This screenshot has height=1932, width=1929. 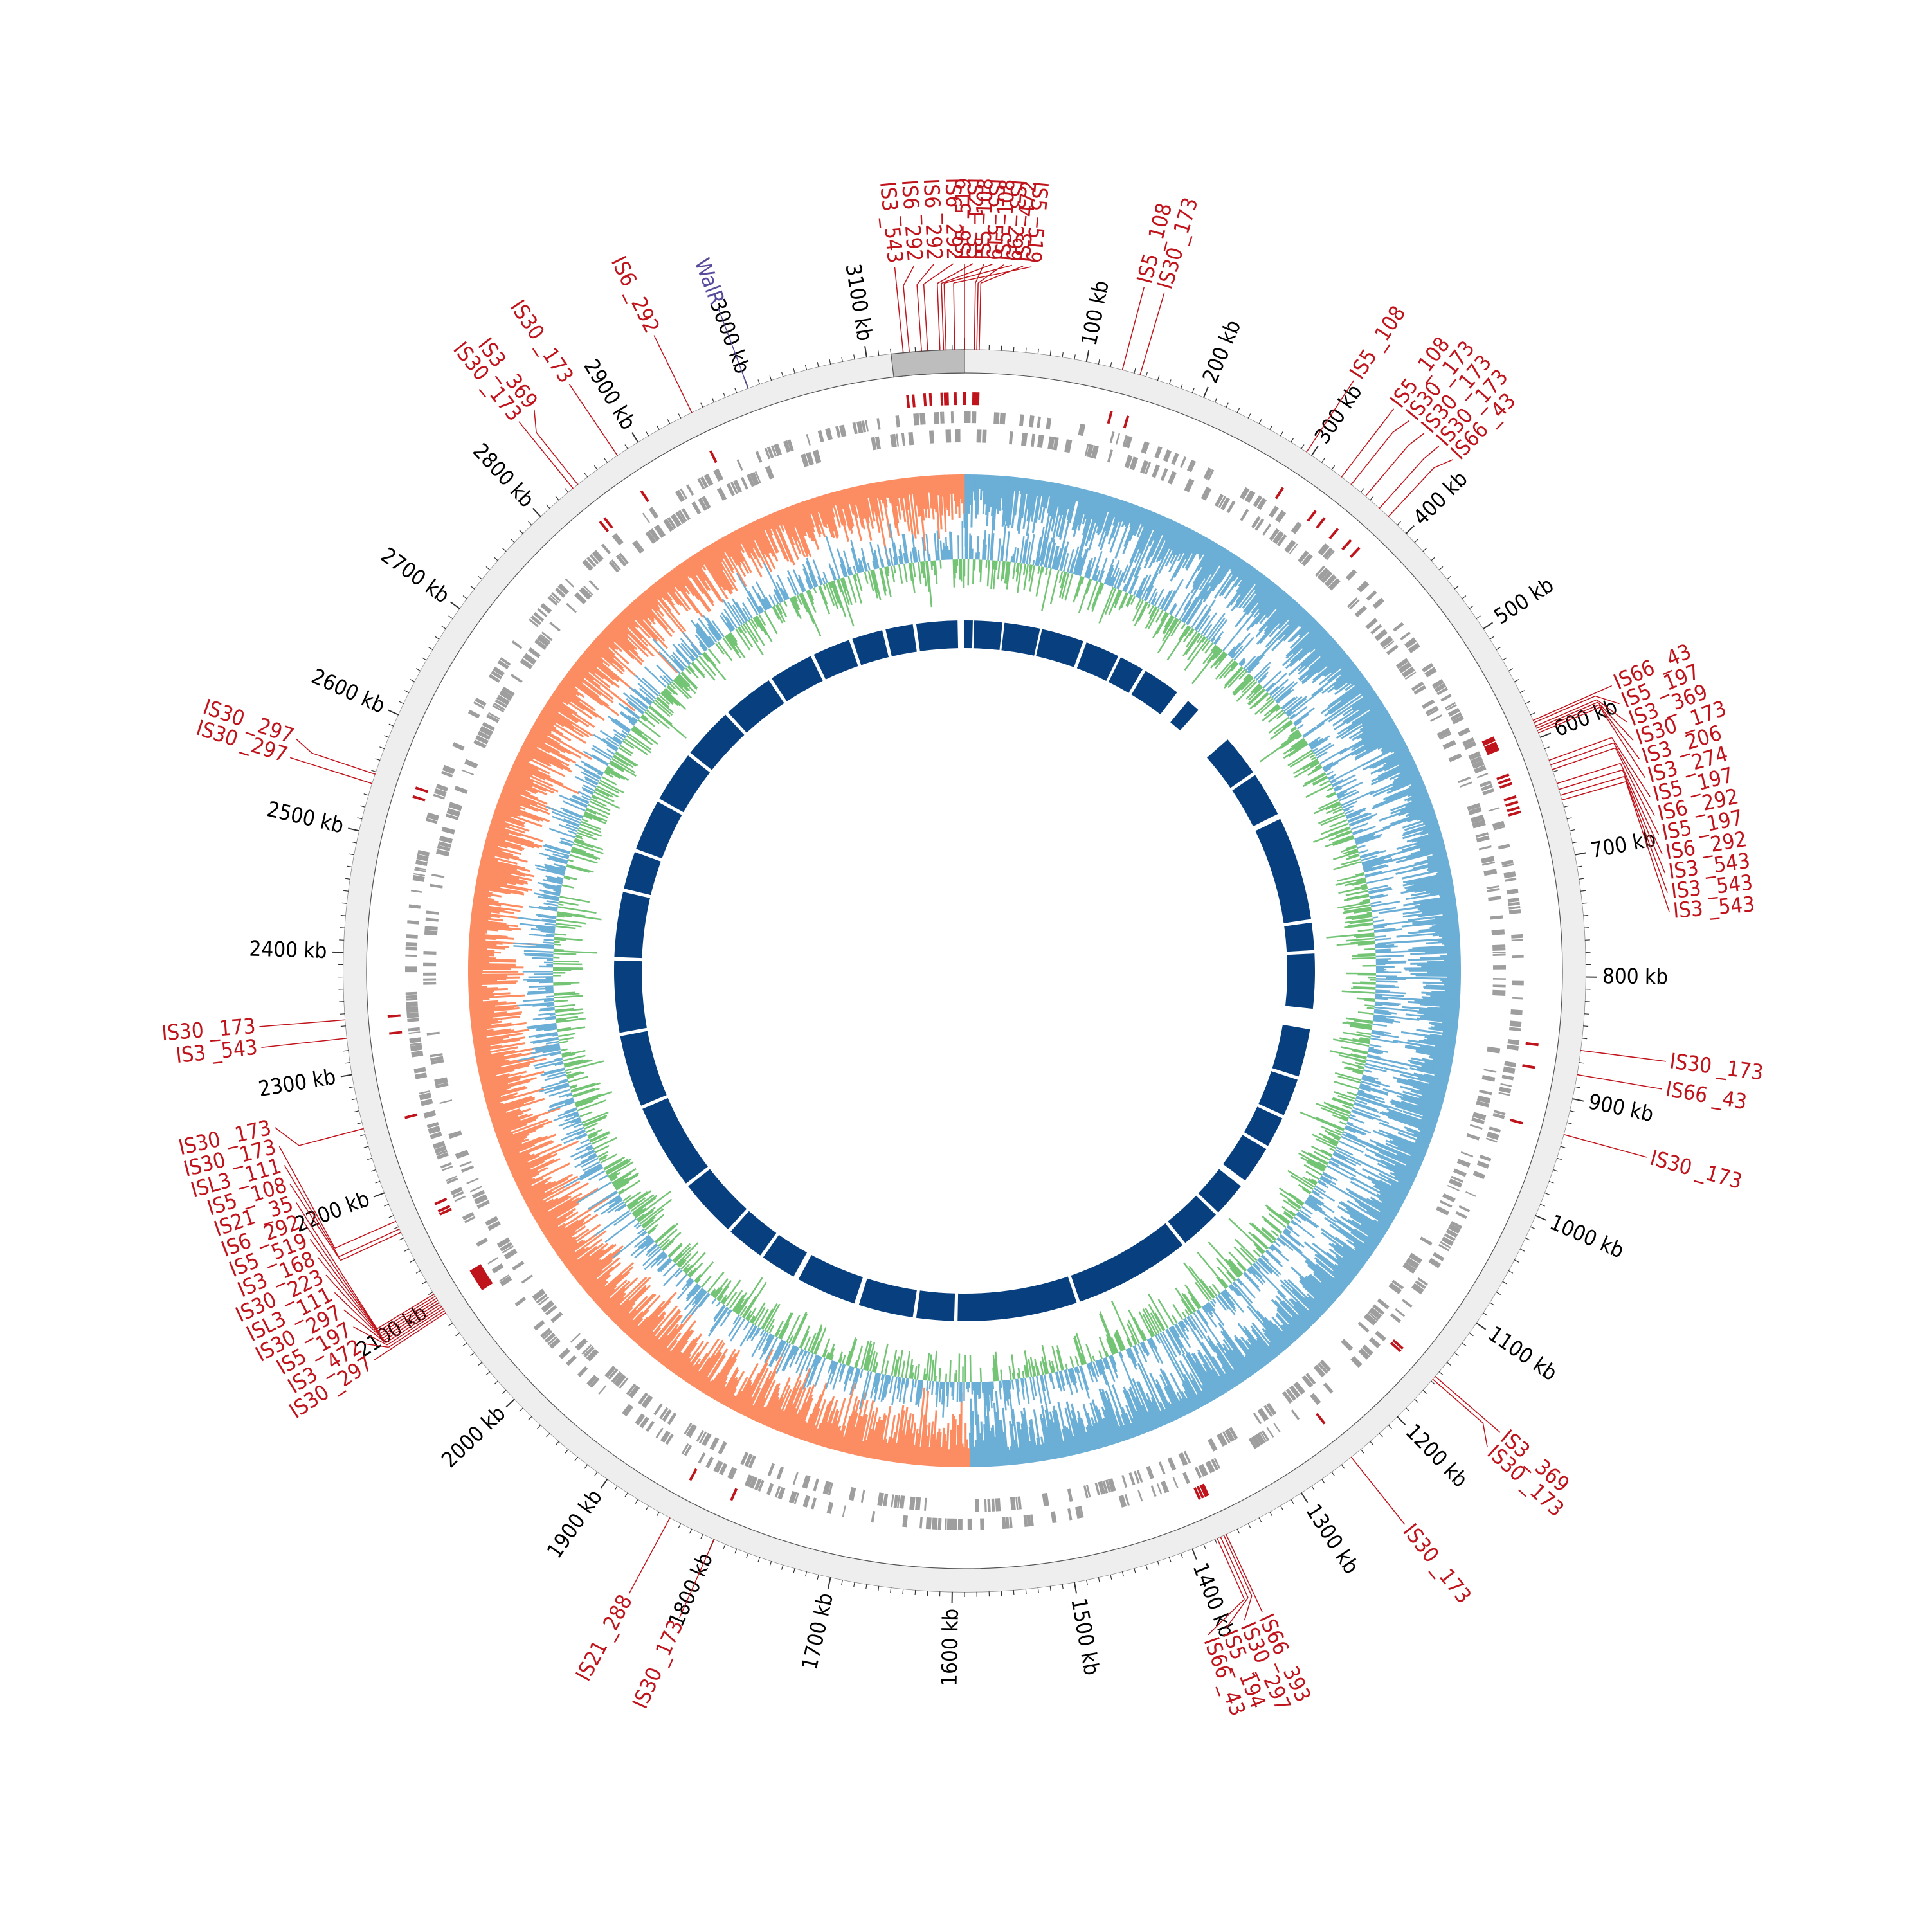 I want to click on highlight-region, so click(x=927, y=363).